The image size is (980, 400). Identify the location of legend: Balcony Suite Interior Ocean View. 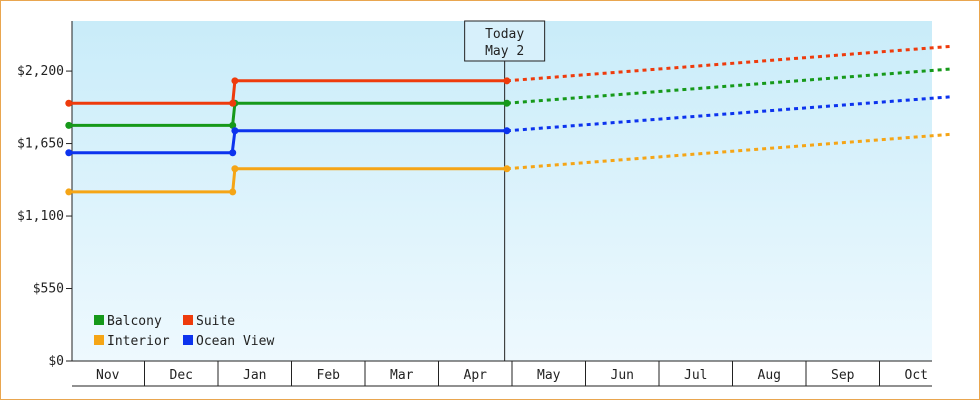
(184, 331).